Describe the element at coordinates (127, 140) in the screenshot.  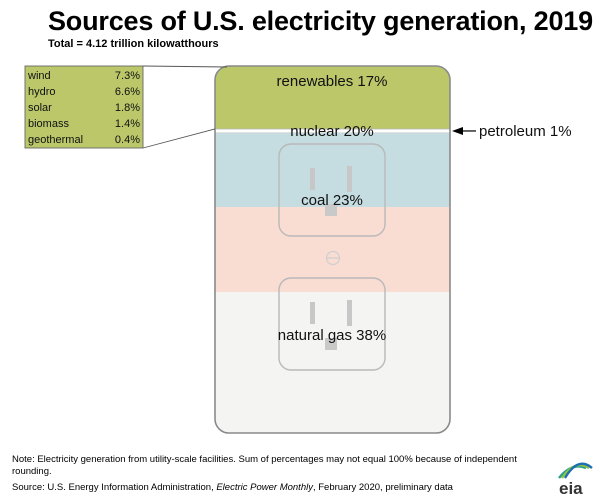
I see `breakdown-value-geothermal: 0.4%` at that location.